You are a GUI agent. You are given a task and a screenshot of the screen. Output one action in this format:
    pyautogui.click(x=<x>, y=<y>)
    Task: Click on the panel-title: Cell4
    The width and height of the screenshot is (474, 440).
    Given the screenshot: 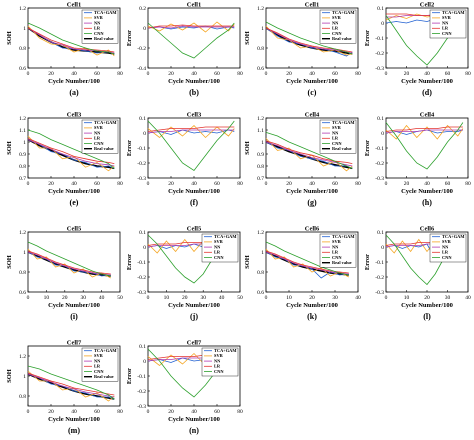 What is the action you would take?
    pyautogui.click(x=427, y=115)
    